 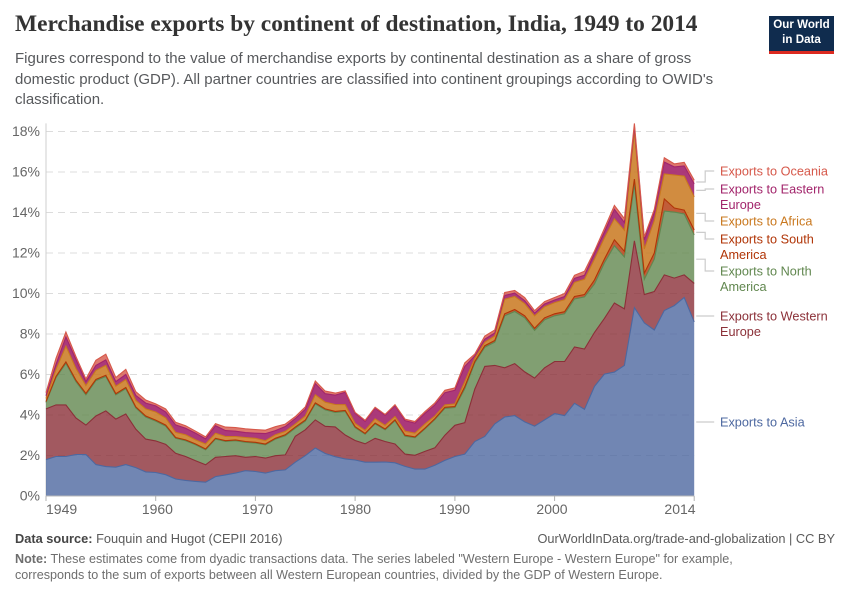 What do you see at coordinates (774, 317) in the screenshot?
I see `svg-text: Exports to Western` at bounding box center [774, 317].